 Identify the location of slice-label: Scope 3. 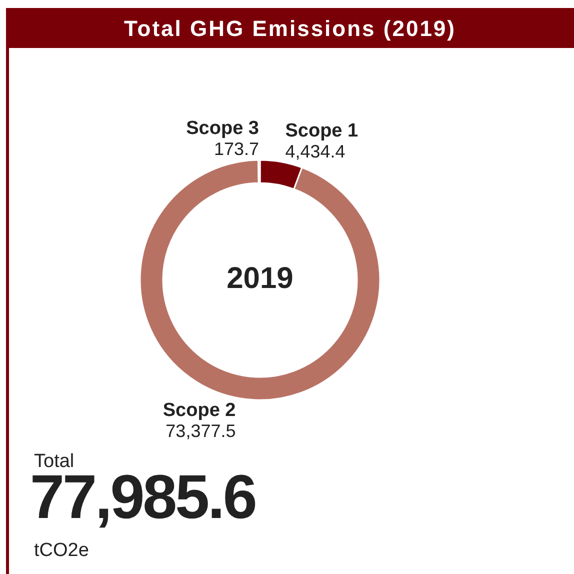
(223, 129).